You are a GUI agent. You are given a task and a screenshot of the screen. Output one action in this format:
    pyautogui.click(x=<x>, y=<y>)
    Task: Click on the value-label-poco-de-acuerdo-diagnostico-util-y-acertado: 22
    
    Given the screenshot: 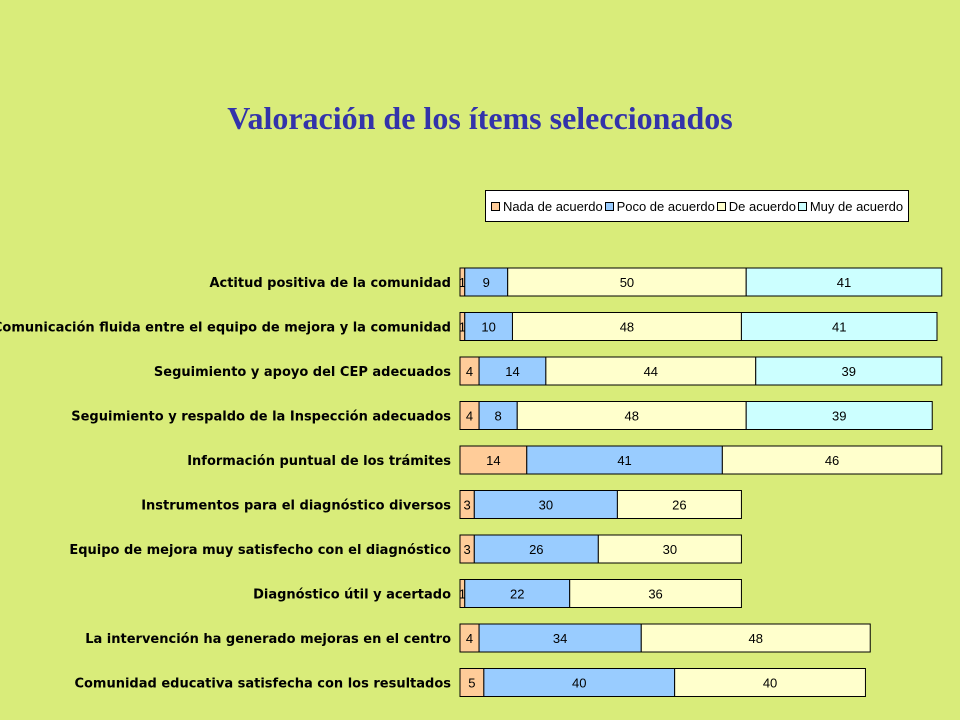 What is the action you would take?
    pyautogui.click(x=517, y=594)
    